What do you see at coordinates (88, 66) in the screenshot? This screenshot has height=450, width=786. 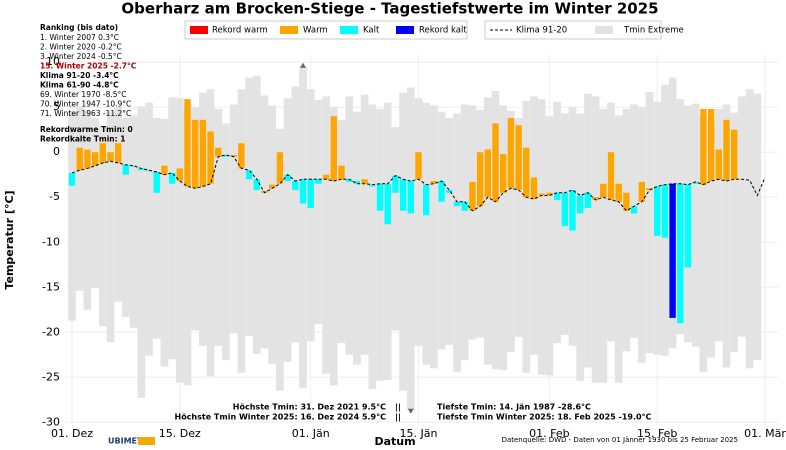 I see `ranking-line: 15. Winter 2025 -2.7°C` at bounding box center [88, 66].